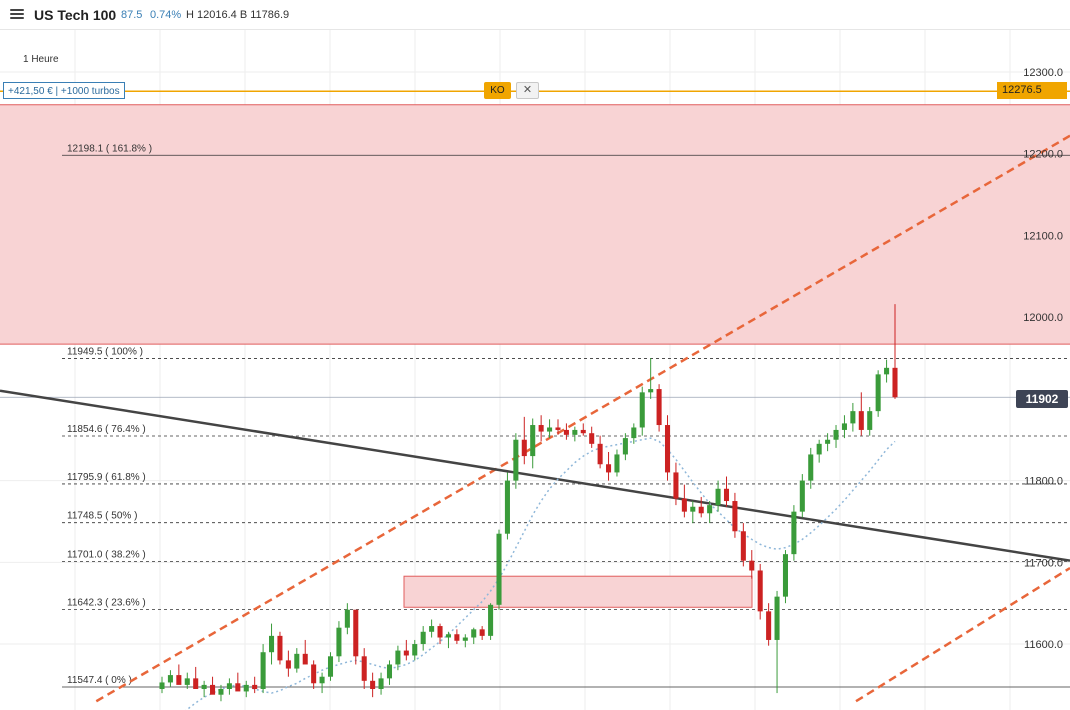 Image resolution: width=1070 pixels, height=710 pixels. What do you see at coordinates (106, 477) in the screenshot?
I see `fibonacci-label: 11795.9 ( 61.8% )` at bounding box center [106, 477].